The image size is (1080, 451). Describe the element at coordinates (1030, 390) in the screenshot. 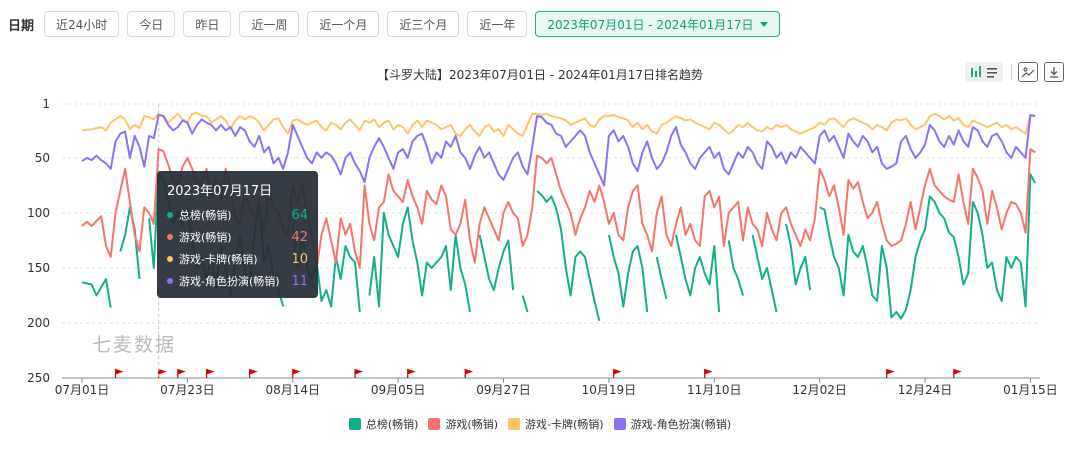

I see `x-tick-label: 01月15日` at that location.